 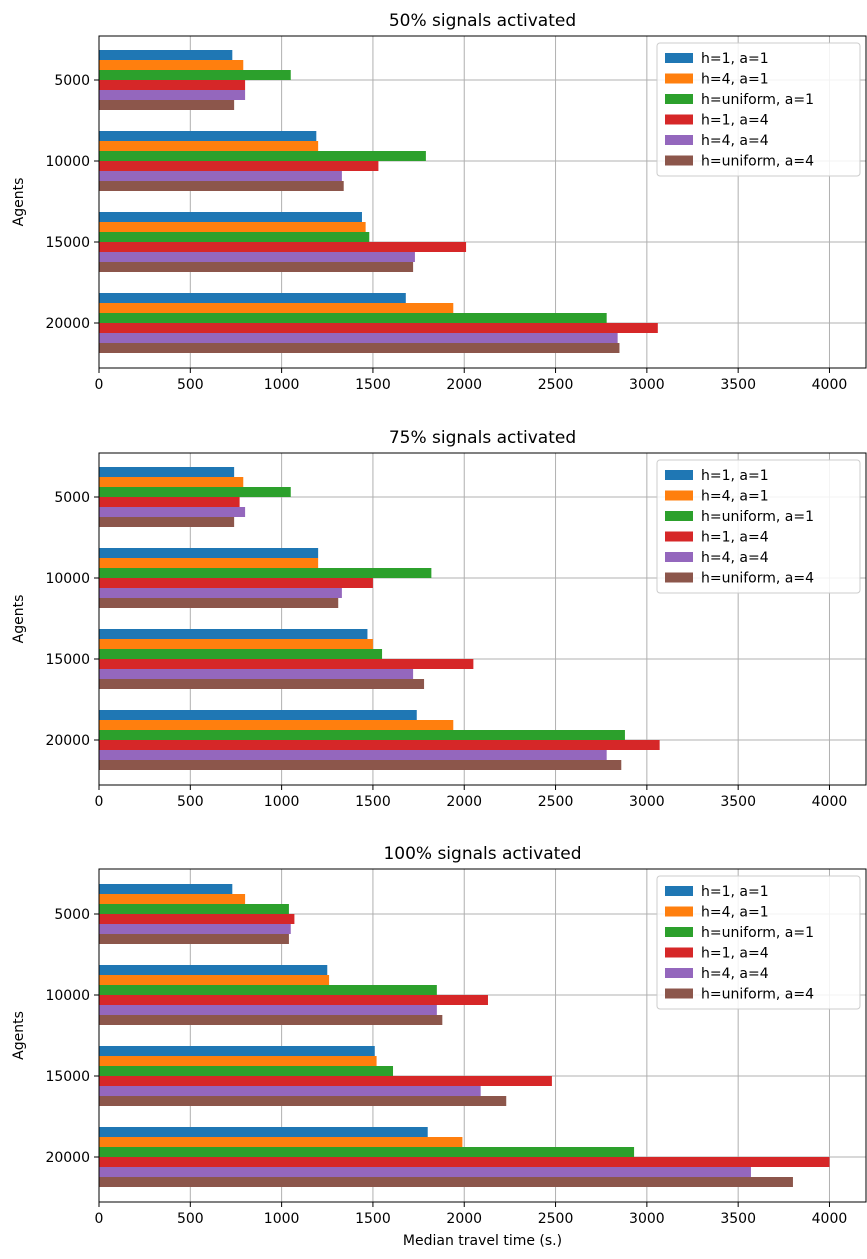 I want to click on x-tick-label: 500, so click(x=190, y=385).